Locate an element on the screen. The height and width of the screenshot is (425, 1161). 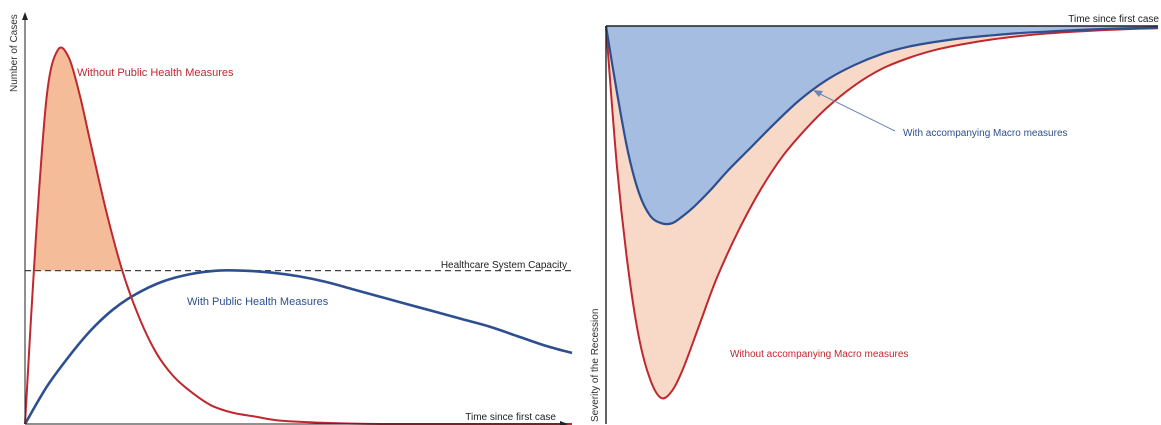
without-measures-label: Without Public Health Measures is located at coordinates (155, 73).